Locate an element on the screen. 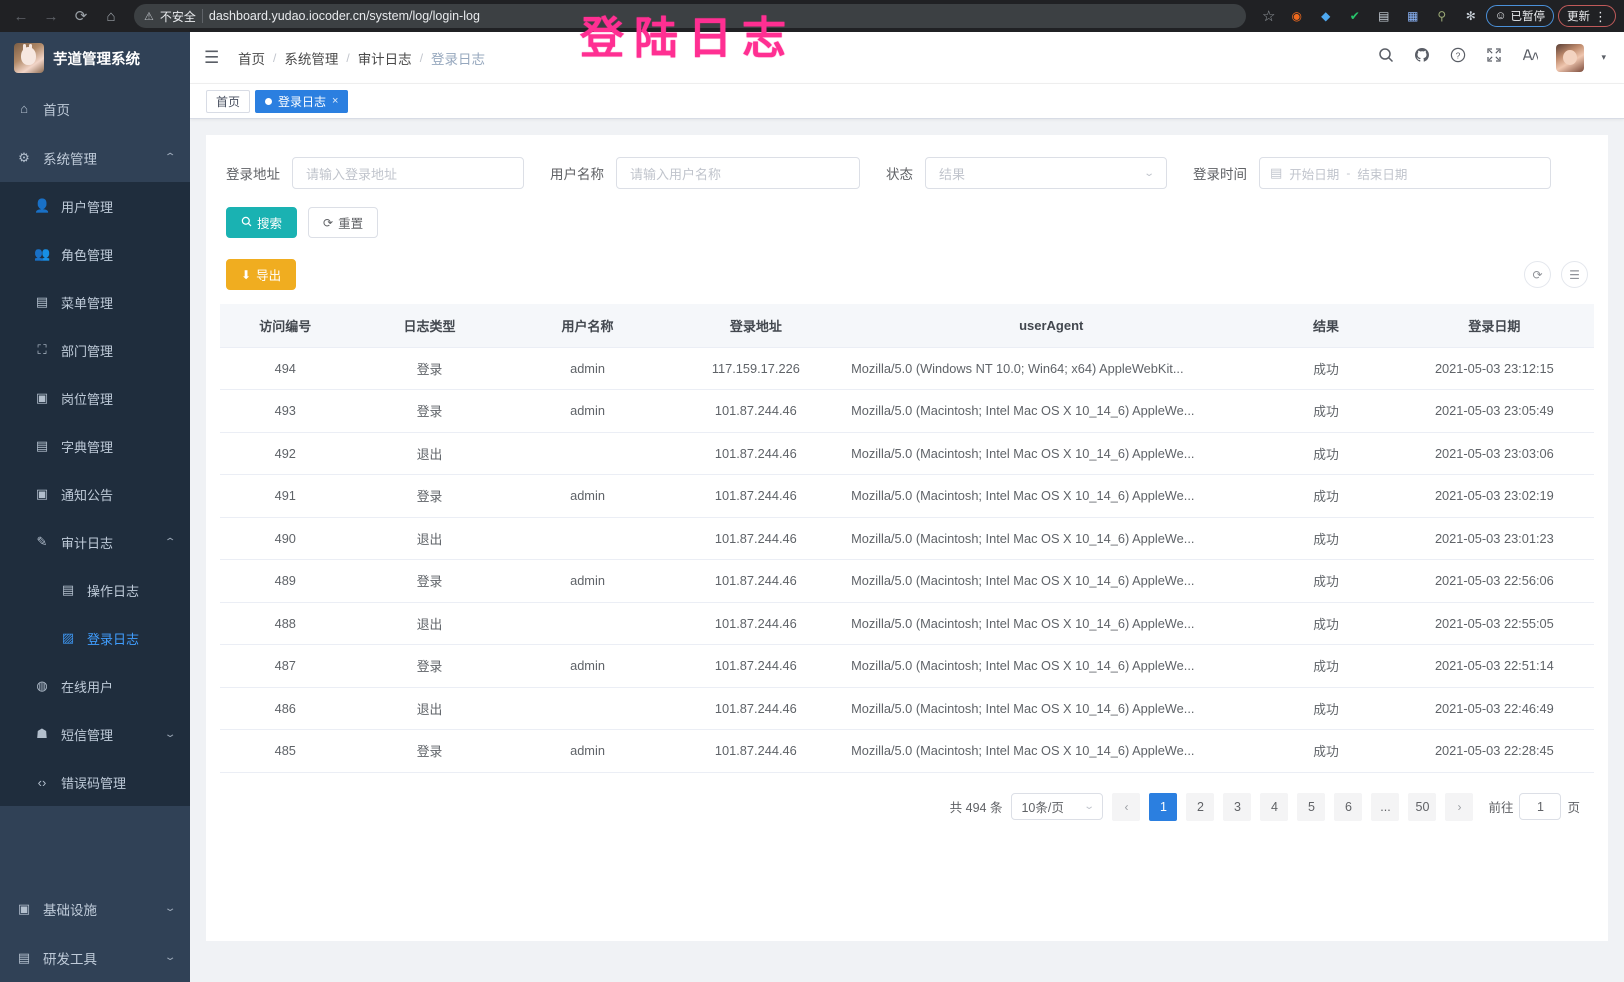  extension-icon-puzzle: ✻ is located at coordinates (1470, 16).